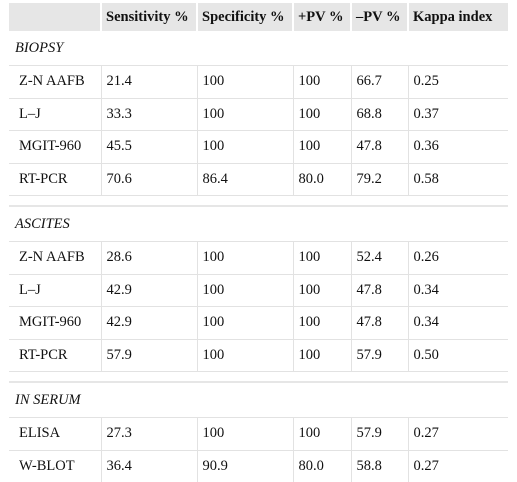  I want to click on negative-pv-cell: 58.8, so click(380, 465).